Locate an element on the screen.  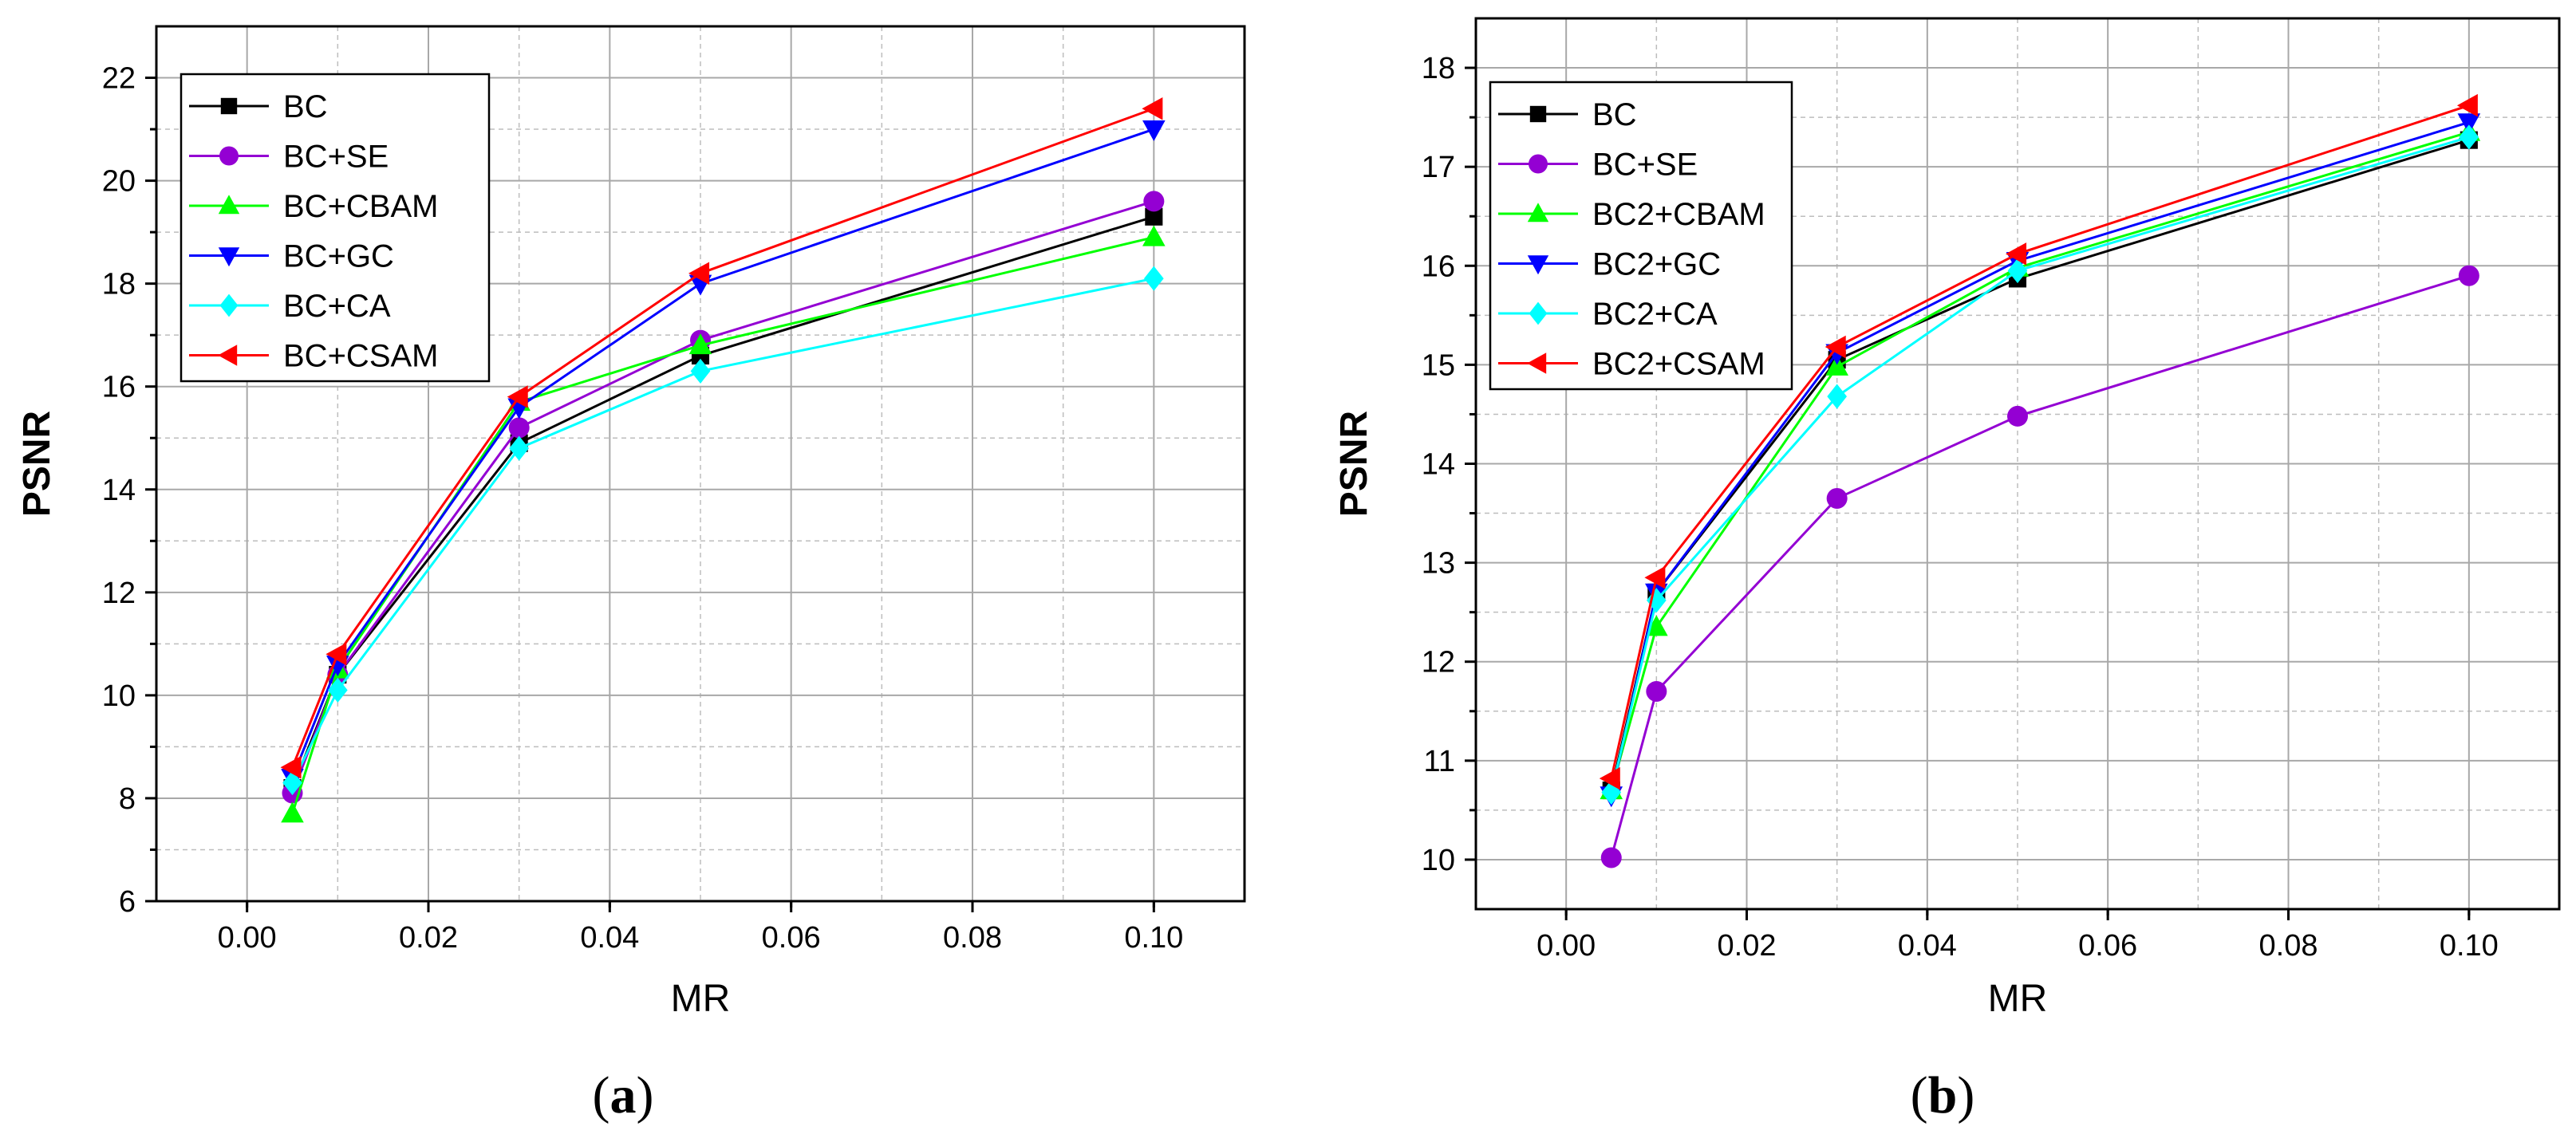
y-tick-label: 11 is located at coordinates (1439, 761).